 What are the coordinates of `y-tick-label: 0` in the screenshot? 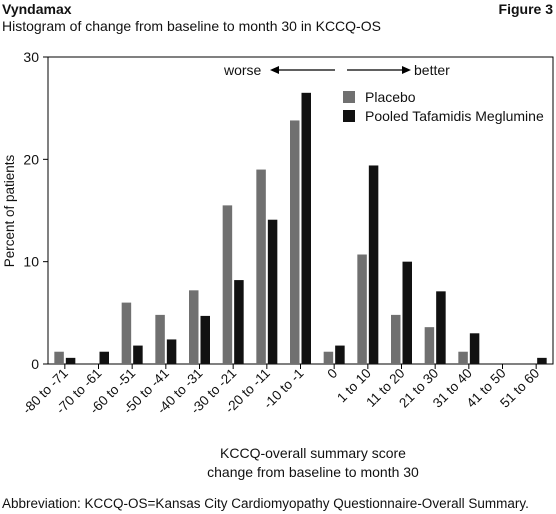 It's located at (35, 364).